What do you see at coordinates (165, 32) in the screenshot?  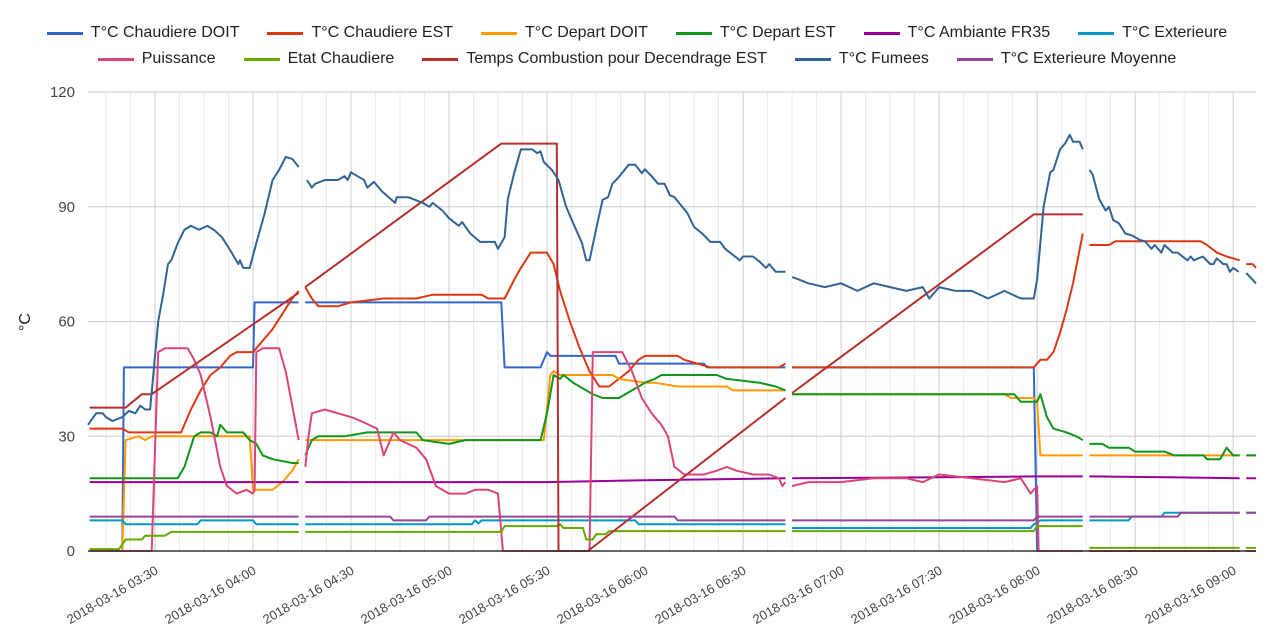 I see `legend-label: T°C Chaudiere DOIT` at bounding box center [165, 32].